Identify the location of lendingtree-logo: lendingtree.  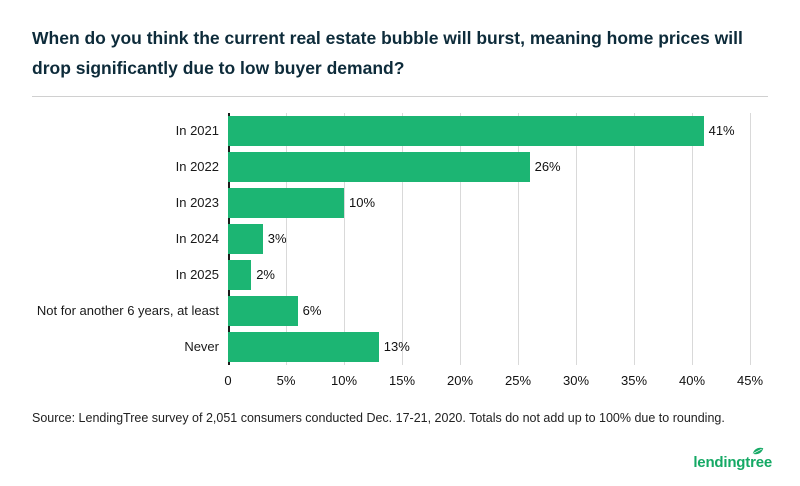
(732, 459).